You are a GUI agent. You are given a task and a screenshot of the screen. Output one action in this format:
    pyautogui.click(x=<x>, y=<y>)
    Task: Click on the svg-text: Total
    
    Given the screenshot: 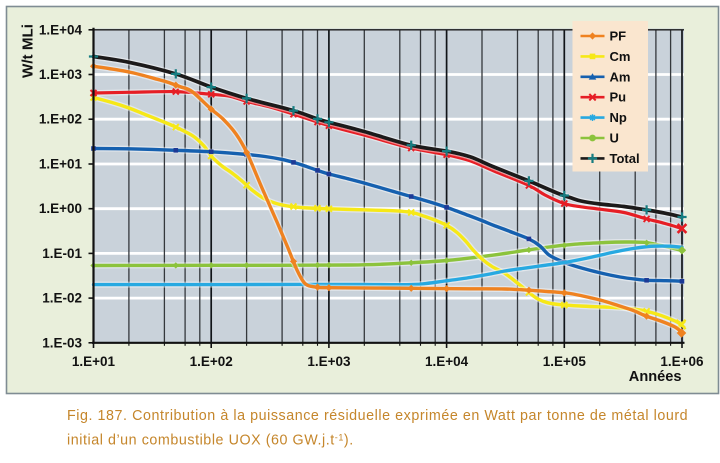 What is the action you would take?
    pyautogui.click(x=625, y=158)
    